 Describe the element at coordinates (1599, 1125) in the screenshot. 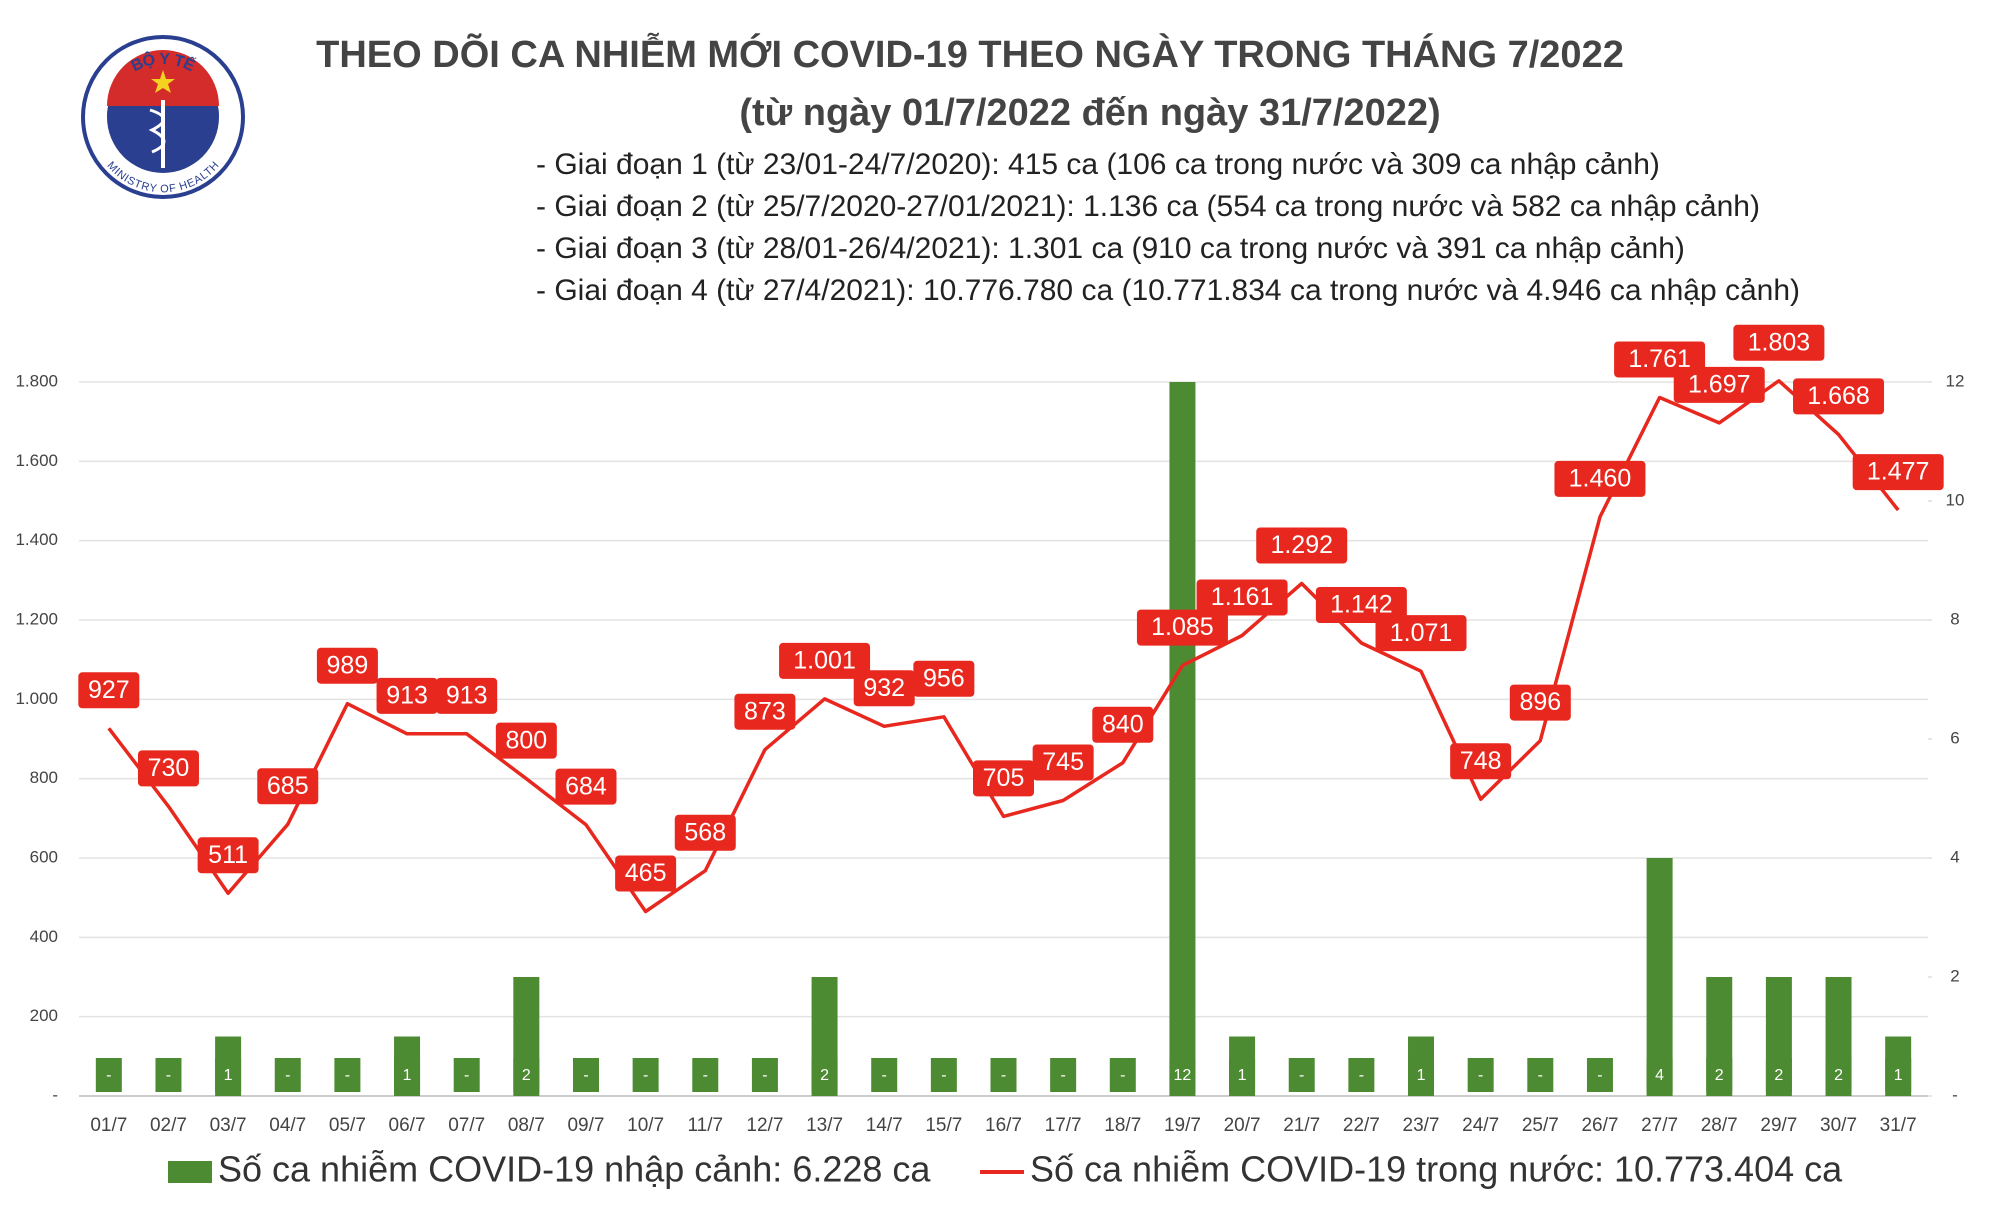

I see `x-tick-label: 26/7` at that location.